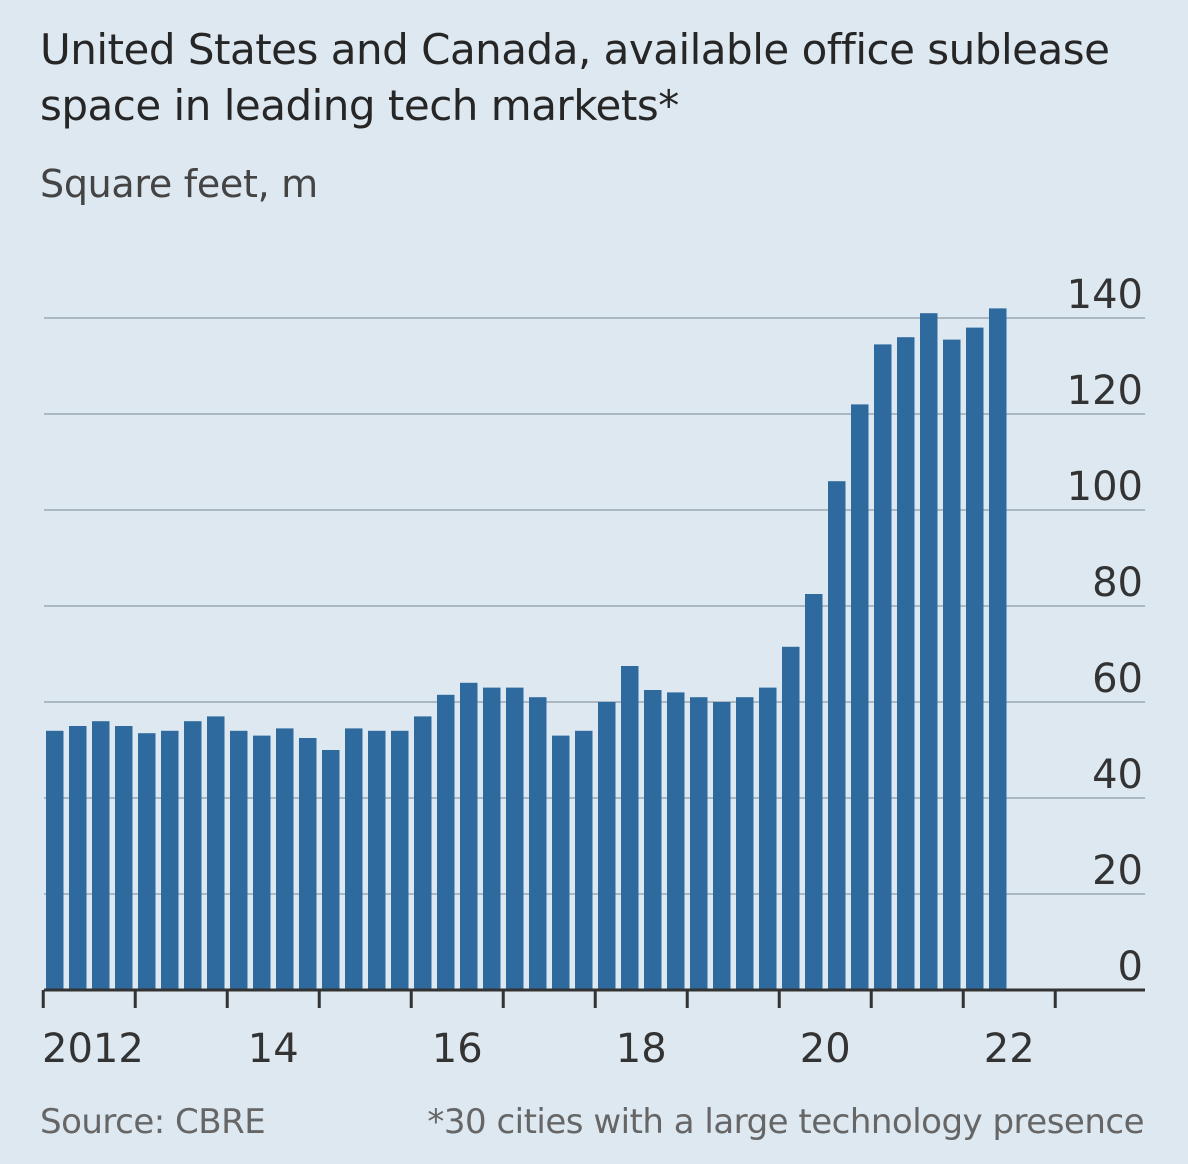  What do you see at coordinates (273, 1049) in the screenshot?
I see `x-tick-label: 14` at bounding box center [273, 1049].